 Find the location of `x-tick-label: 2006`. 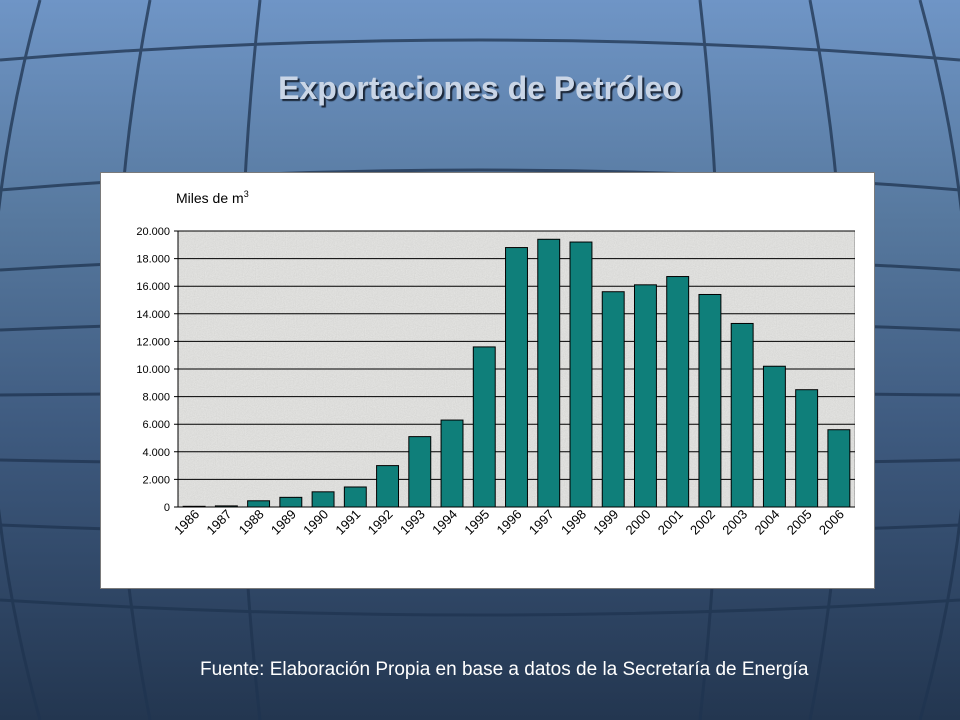

x-tick-label: 2006 is located at coordinates (831, 522).